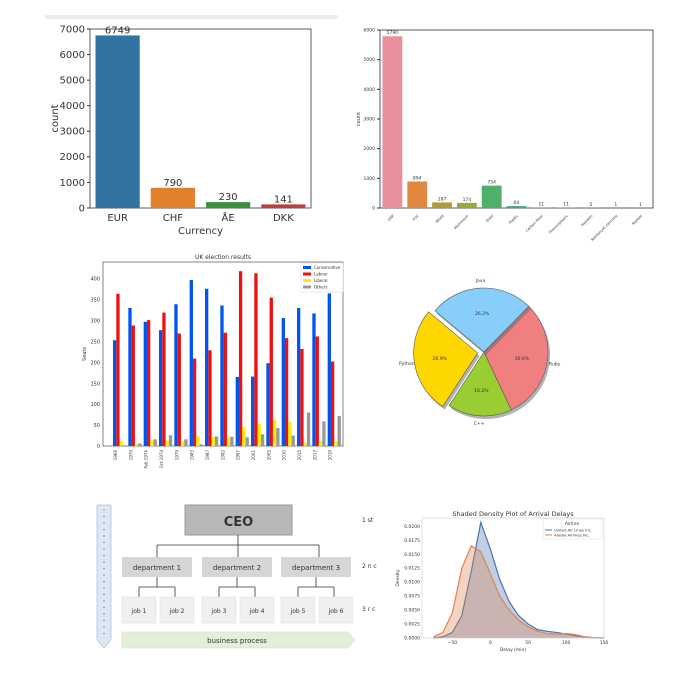  I want to click on y-tick-label: 150, so click(95, 384).